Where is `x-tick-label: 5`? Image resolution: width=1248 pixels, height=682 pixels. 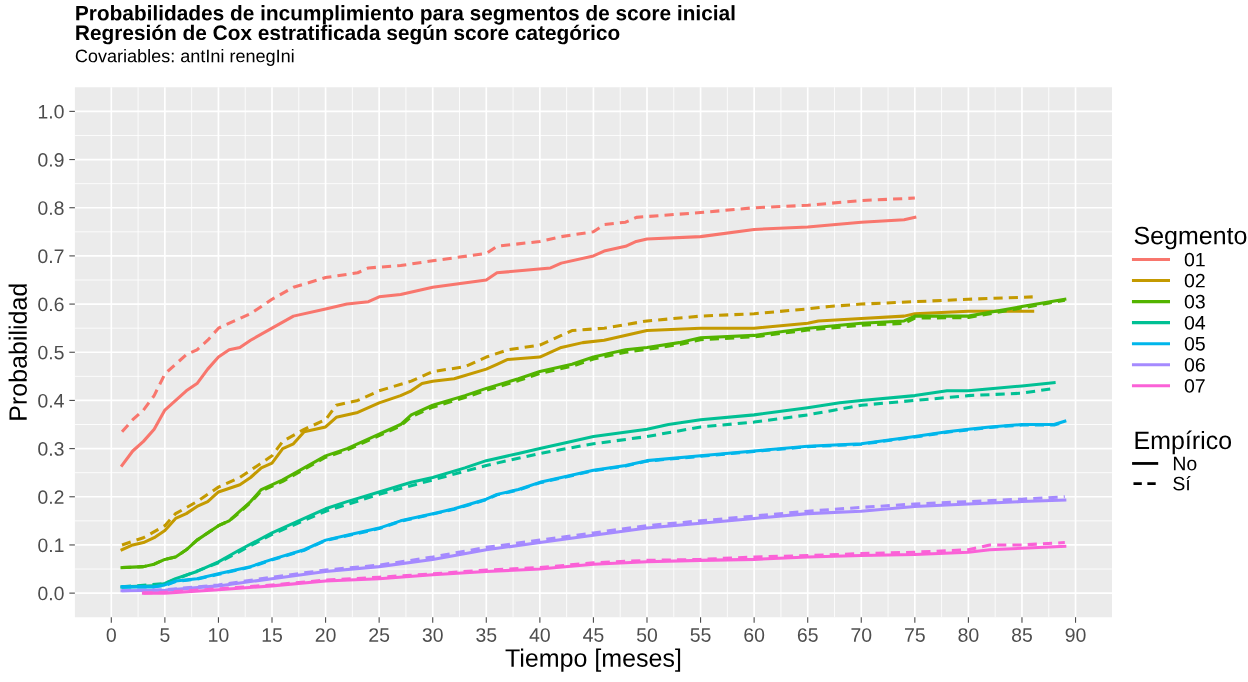
x-tick-label: 5 is located at coordinates (165, 635).